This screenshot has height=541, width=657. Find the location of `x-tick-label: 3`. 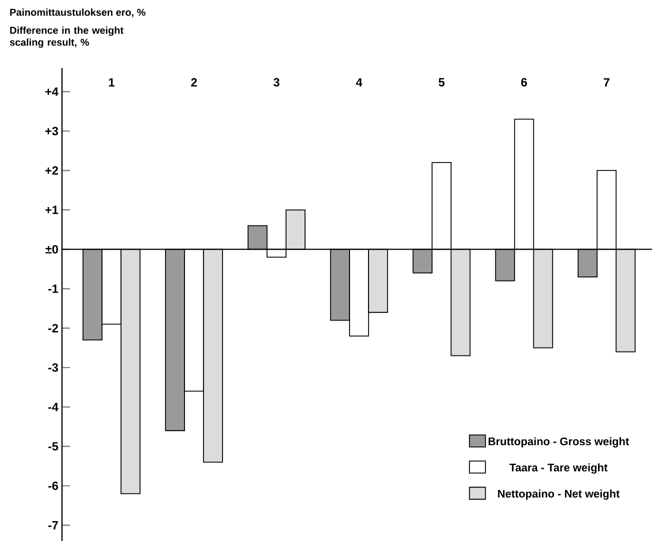

x-tick-label: 3 is located at coordinates (277, 82).